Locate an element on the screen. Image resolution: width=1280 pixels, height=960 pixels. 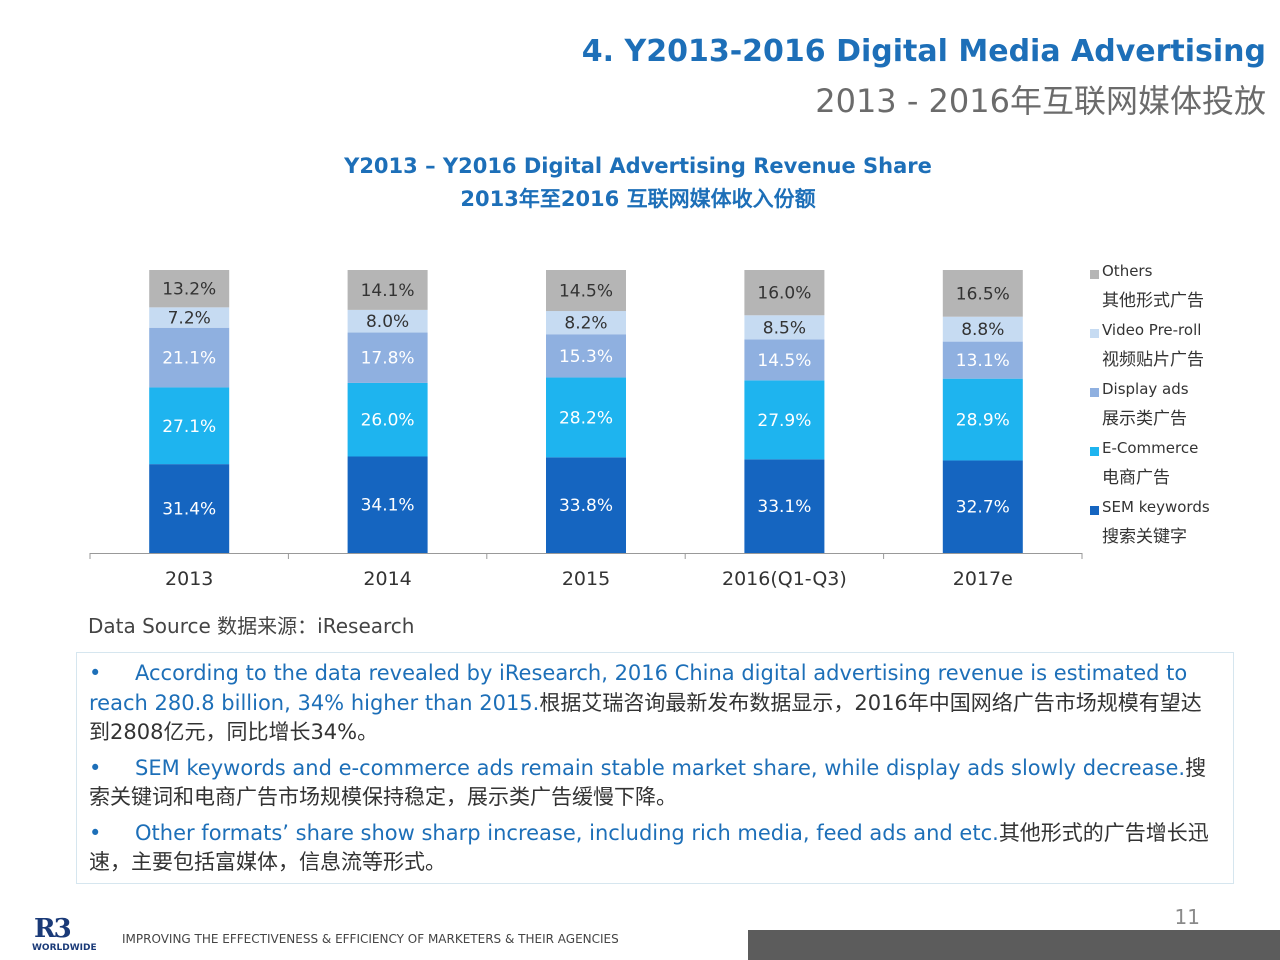
legend-label-zh: 其他形式广告 is located at coordinates (1153, 301).